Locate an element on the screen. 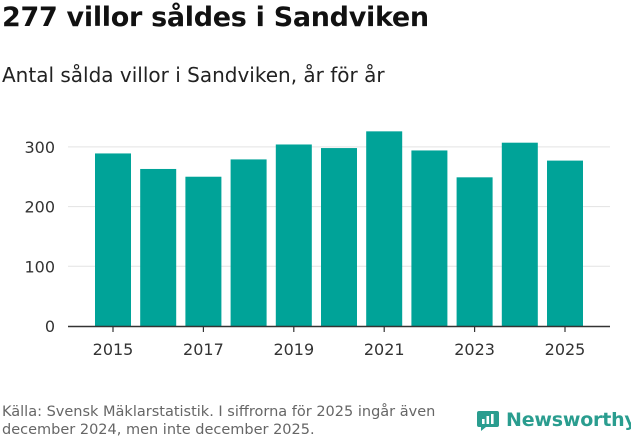 This screenshot has width=631, height=439. bar-2021 is located at coordinates (384, 228).